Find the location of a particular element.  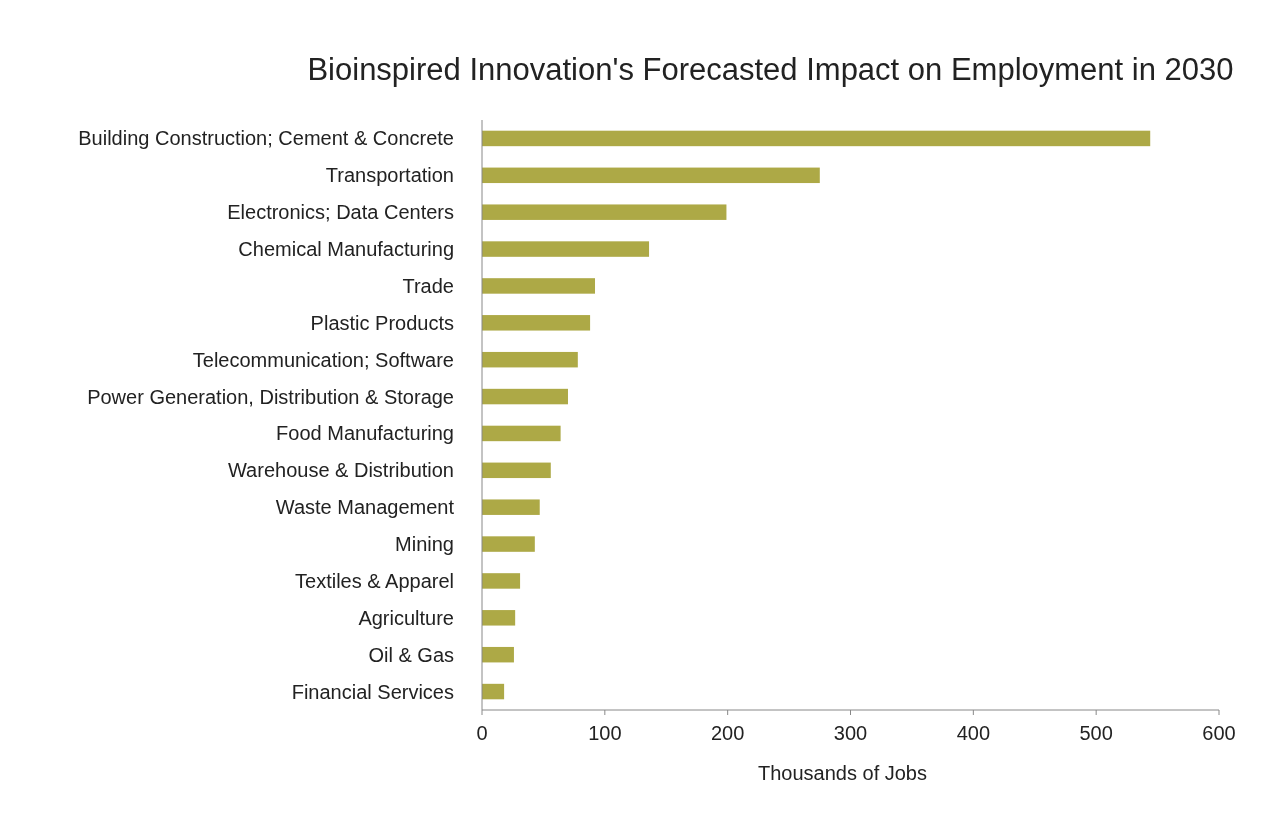

y-tick-label: Warehouse & Distribution is located at coordinates (340, 470).